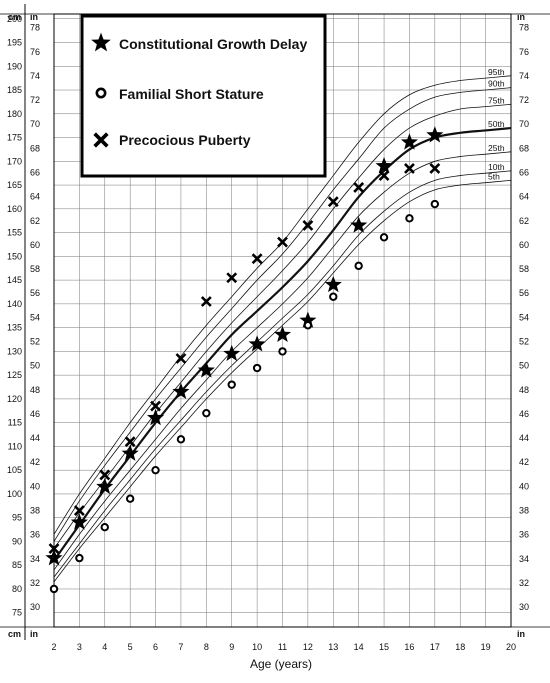 The height and width of the screenshot is (683, 550). What do you see at coordinates (35, 390) in the screenshot?
I see `y-tick-in-left: 48` at bounding box center [35, 390].